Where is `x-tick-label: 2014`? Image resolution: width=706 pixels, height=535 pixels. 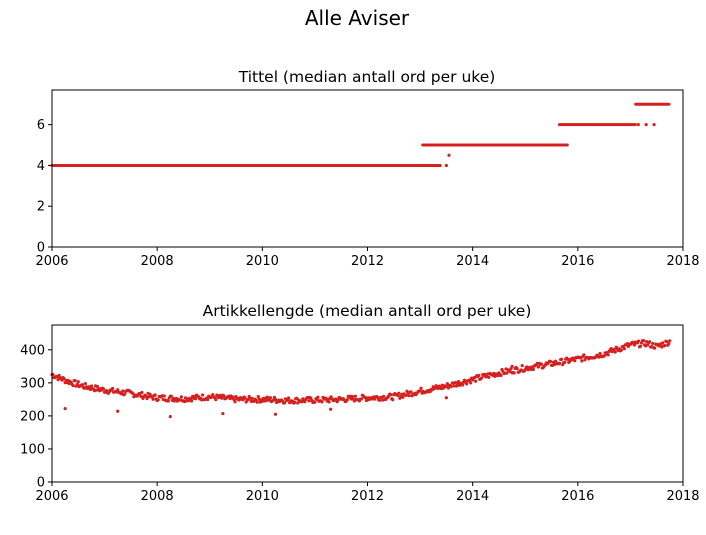 x-tick-label: 2014 is located at coordinates (472, 496).